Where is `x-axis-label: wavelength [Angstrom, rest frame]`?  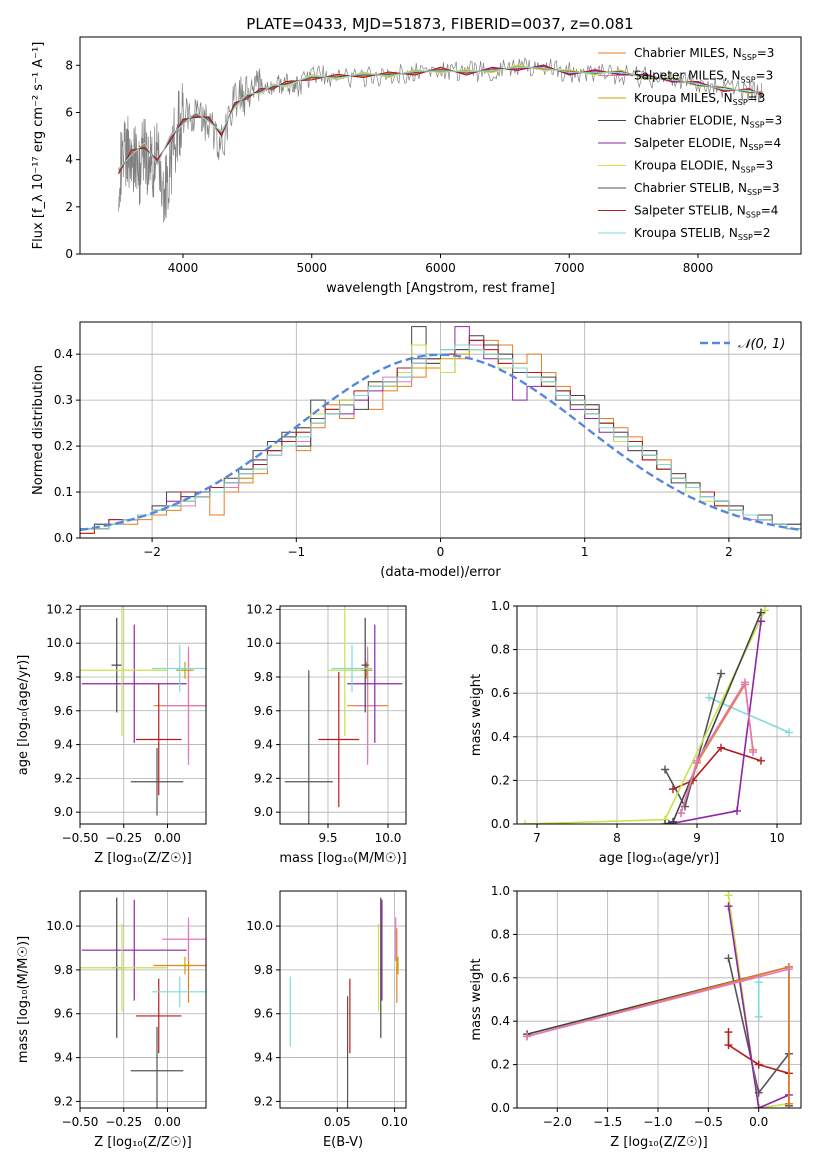
x-axis-label: wavelength [Angstrom, rest frame] is located at coordinates (440, 288).